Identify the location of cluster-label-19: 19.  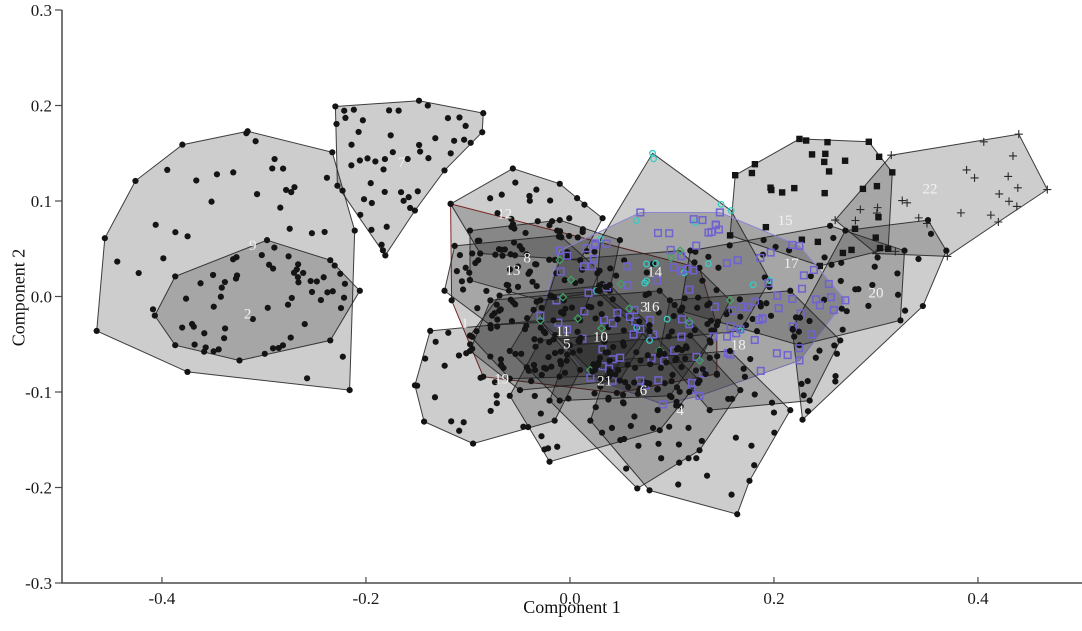
(501, 380).